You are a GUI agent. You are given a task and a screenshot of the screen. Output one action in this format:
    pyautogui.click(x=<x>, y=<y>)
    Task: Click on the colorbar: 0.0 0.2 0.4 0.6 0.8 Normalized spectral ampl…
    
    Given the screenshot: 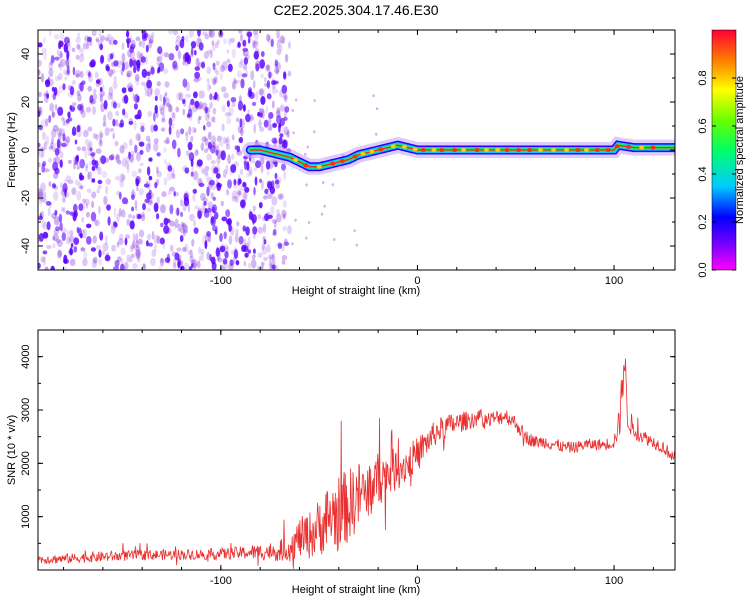 What is the action you would take?
    pyautogui.click(x=721, y=153)
    